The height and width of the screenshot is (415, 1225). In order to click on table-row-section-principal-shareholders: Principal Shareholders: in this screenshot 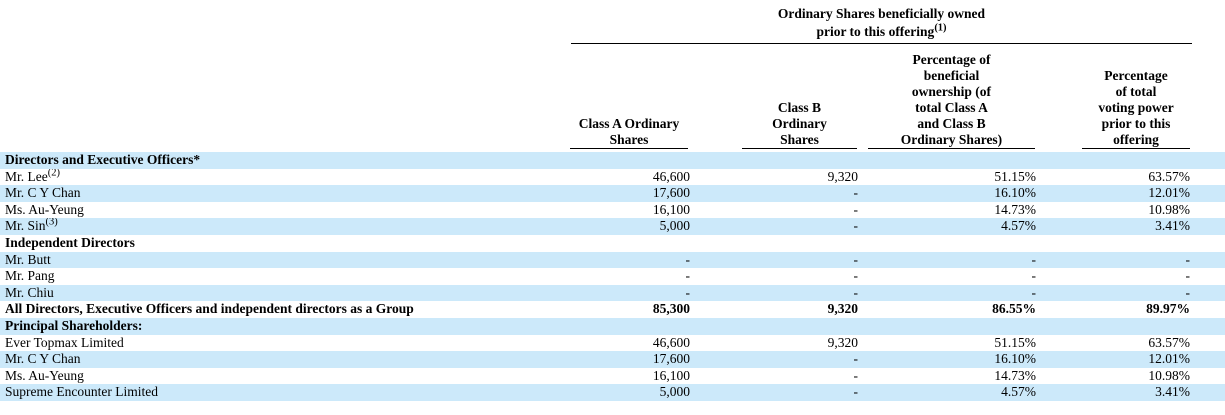, I will do `click(612, 326)`.